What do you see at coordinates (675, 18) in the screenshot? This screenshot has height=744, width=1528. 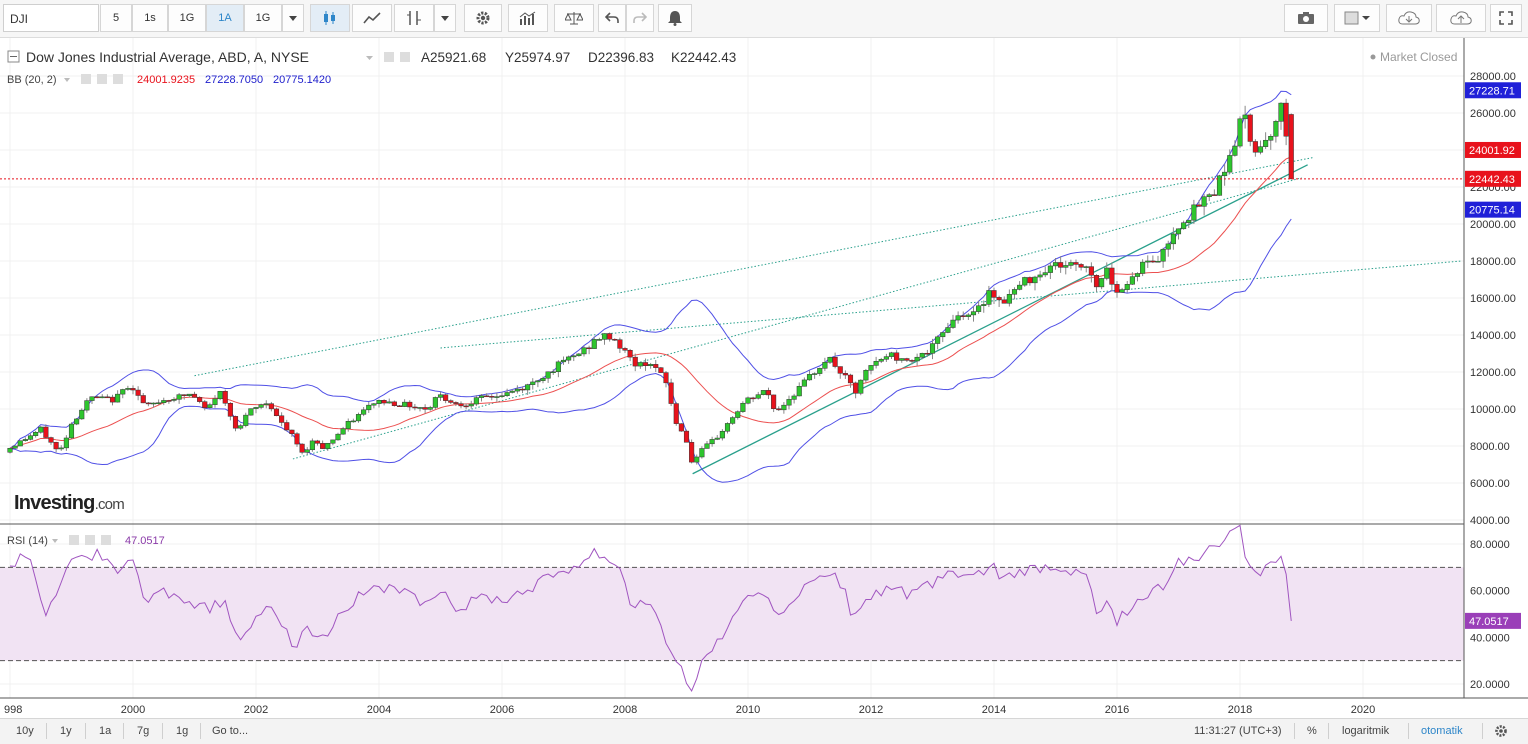 I see `alert-button` at bounding box center [675, 18].